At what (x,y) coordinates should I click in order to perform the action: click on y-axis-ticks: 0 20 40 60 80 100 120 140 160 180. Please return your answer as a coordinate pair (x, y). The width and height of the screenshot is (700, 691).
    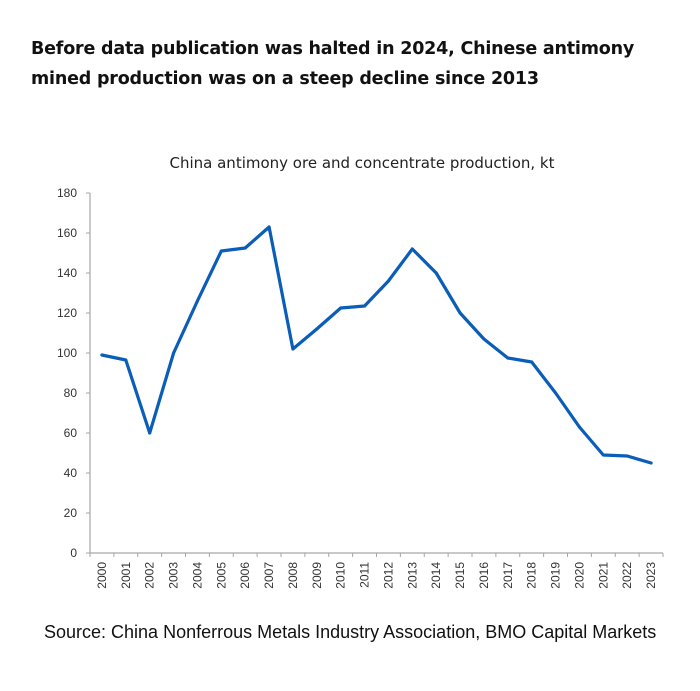
    Looking at the image, I should click on (73, 373).